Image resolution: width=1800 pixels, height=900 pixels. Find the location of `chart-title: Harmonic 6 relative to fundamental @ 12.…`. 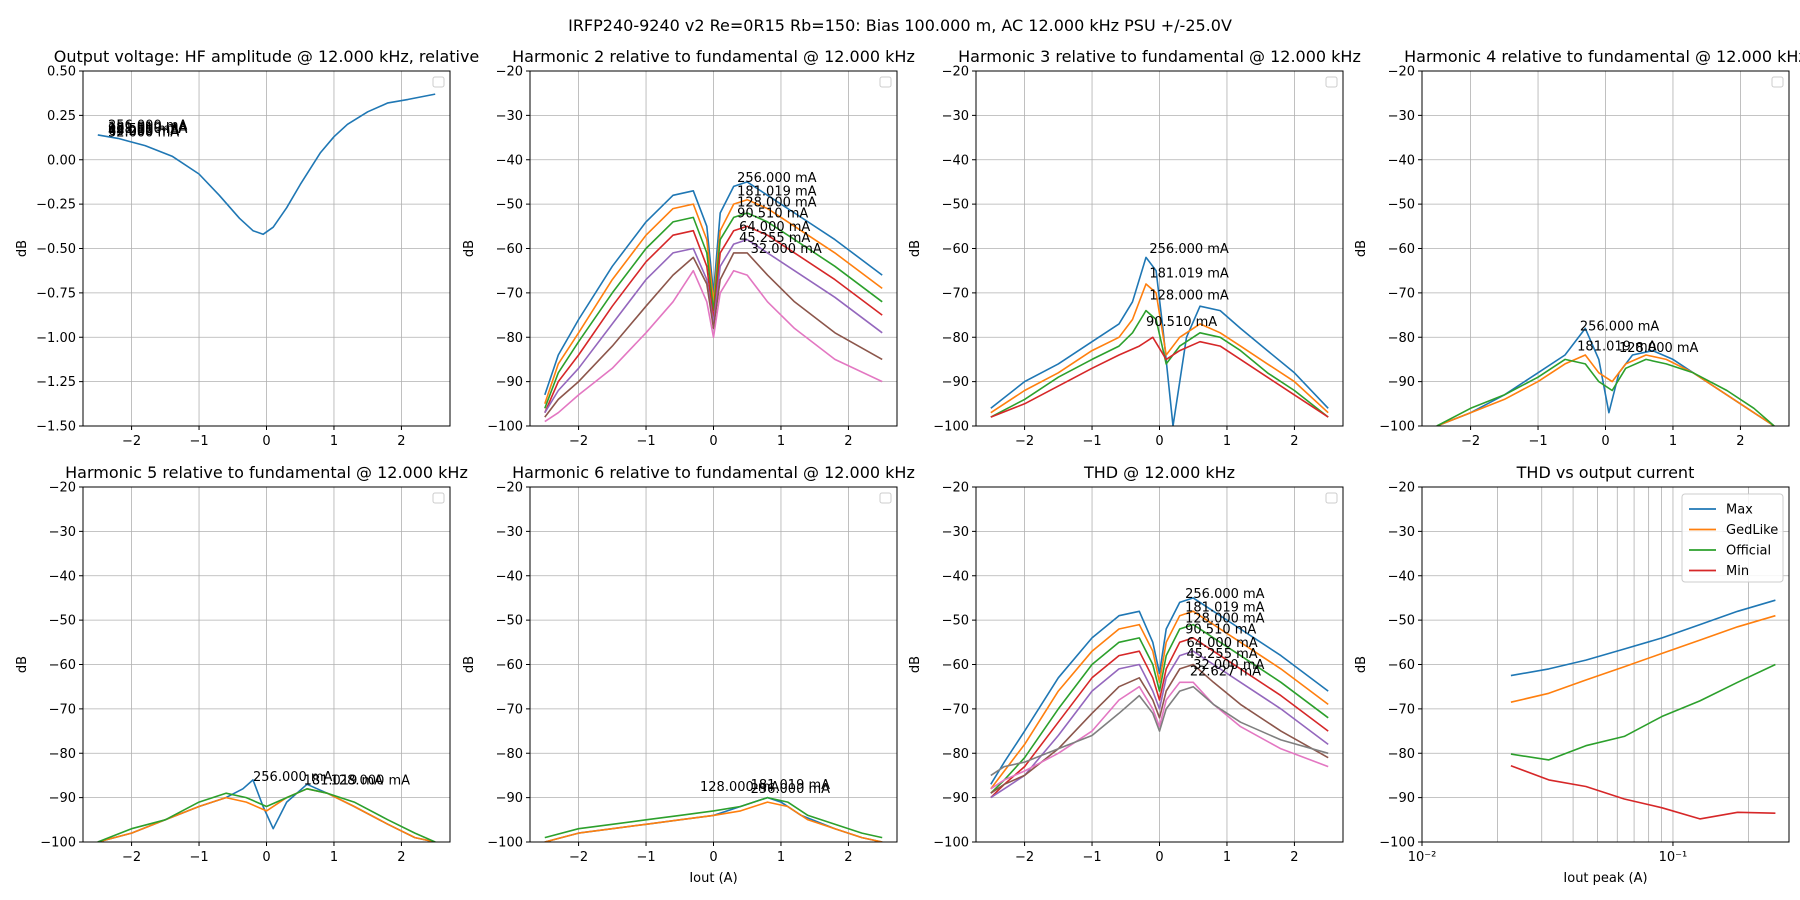

chart-title: Harmonic 6 relative to fundamental @ 12.… is located at coordinates (713, 472).